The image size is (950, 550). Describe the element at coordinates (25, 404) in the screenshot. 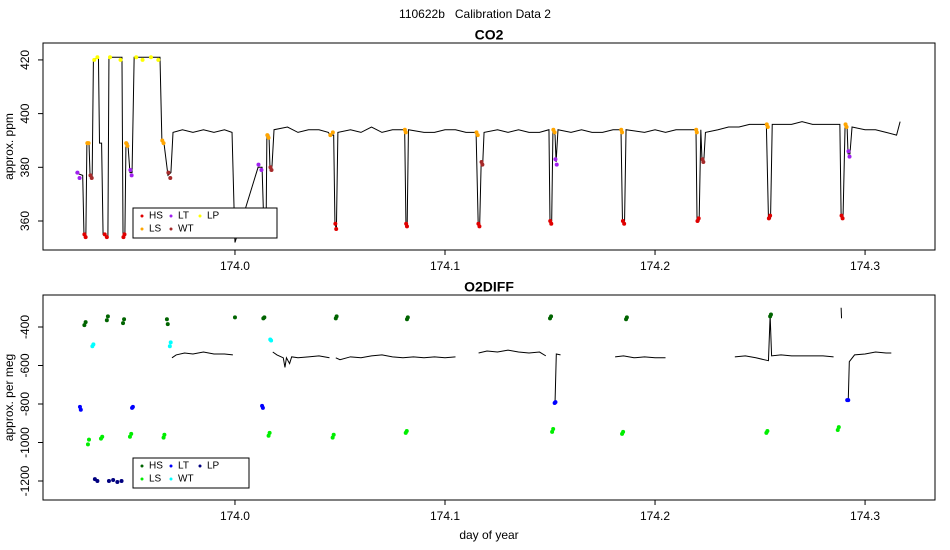

I see `y-tick-label: -800` at that location.